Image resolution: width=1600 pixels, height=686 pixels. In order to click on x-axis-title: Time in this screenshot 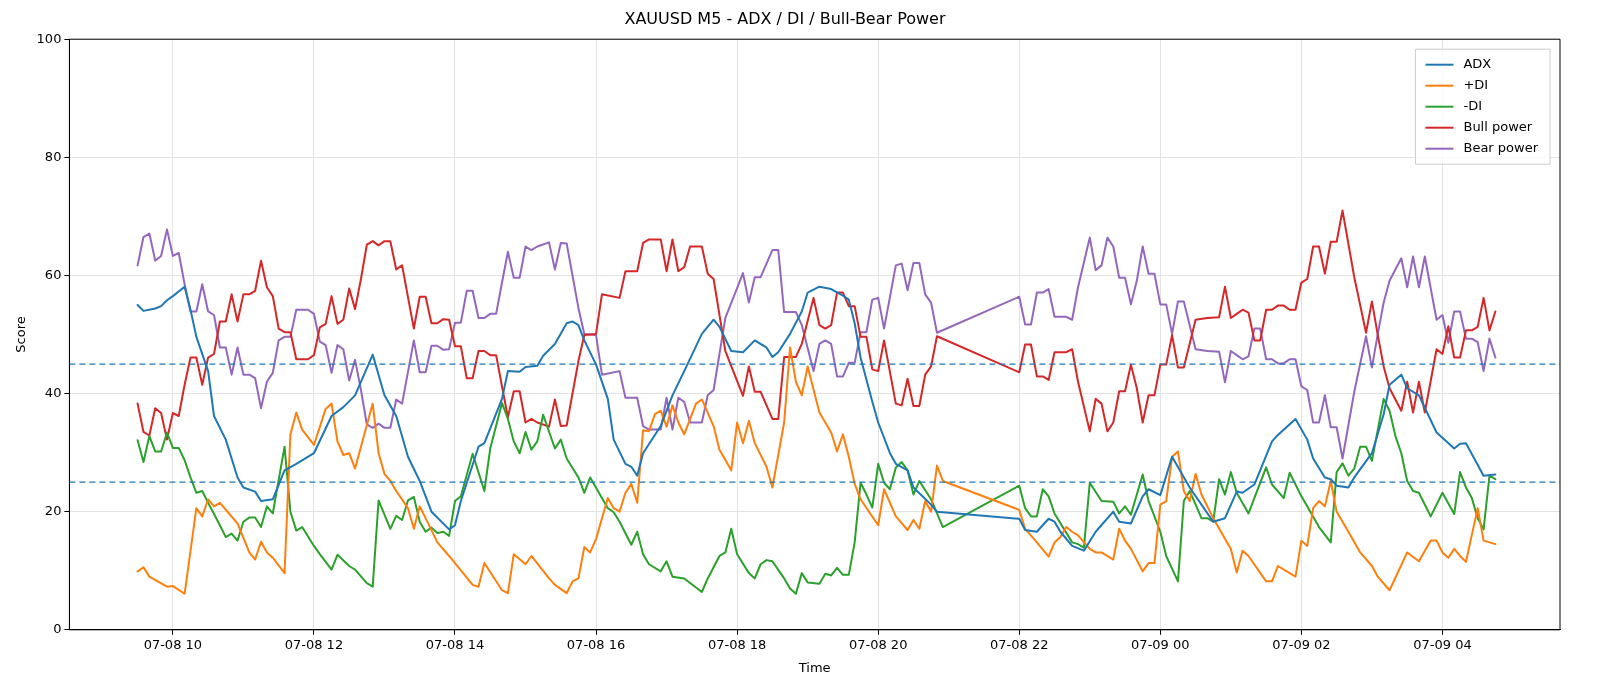, I will do `click(814, 667)`.